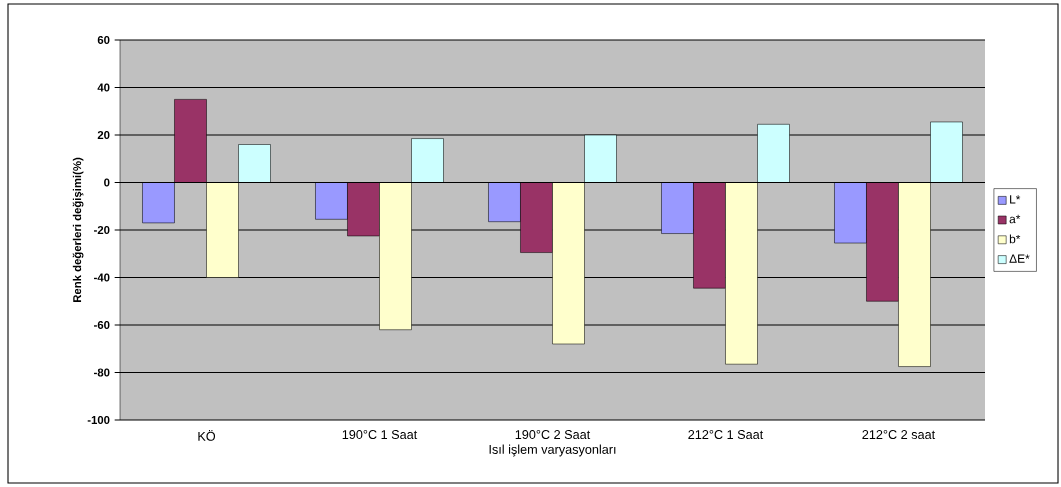  Describe the element at coordinates (107, 182) in the screenshot. I see `y-tick-label: 0` at that location.